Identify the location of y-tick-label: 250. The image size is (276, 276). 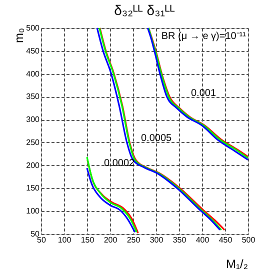
(33, 142).